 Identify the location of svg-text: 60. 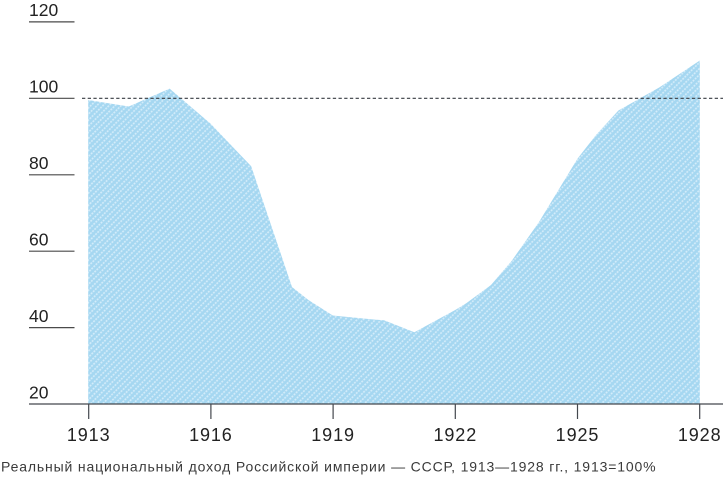
(39, 240).